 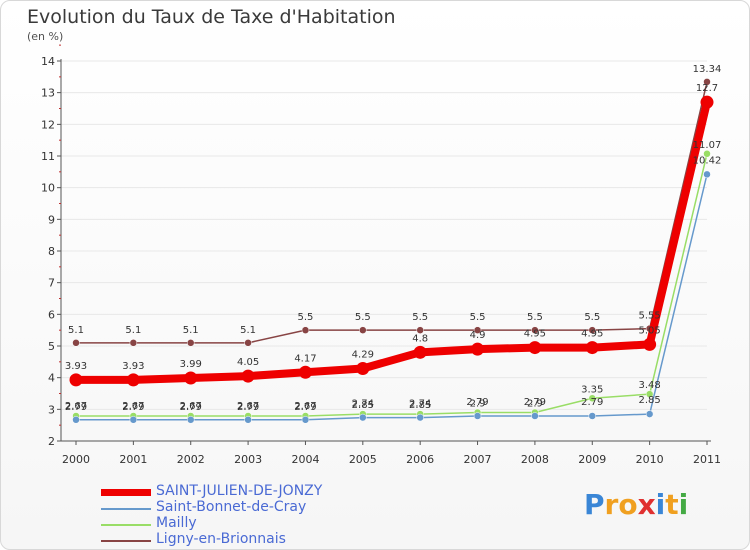 What do you see at coordinates (191, 459) in the screenshot?
I see `x-tick-label: 2002` at bounding box center [191, 459].